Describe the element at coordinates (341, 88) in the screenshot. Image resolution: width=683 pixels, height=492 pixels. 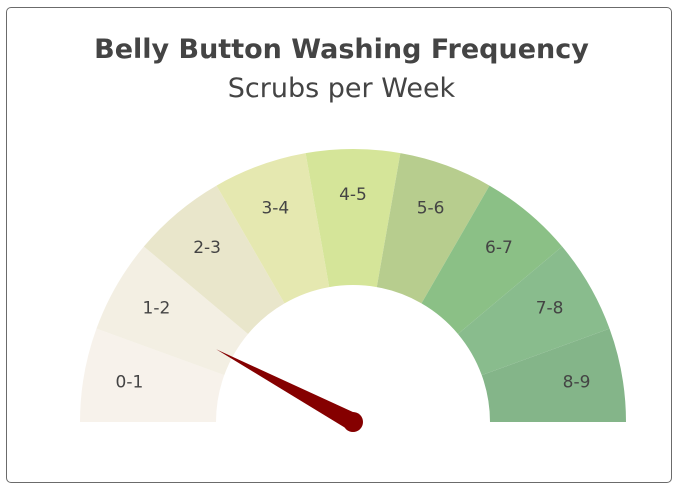
I see `chart-subtitle: Scrubs per Week` at that location.